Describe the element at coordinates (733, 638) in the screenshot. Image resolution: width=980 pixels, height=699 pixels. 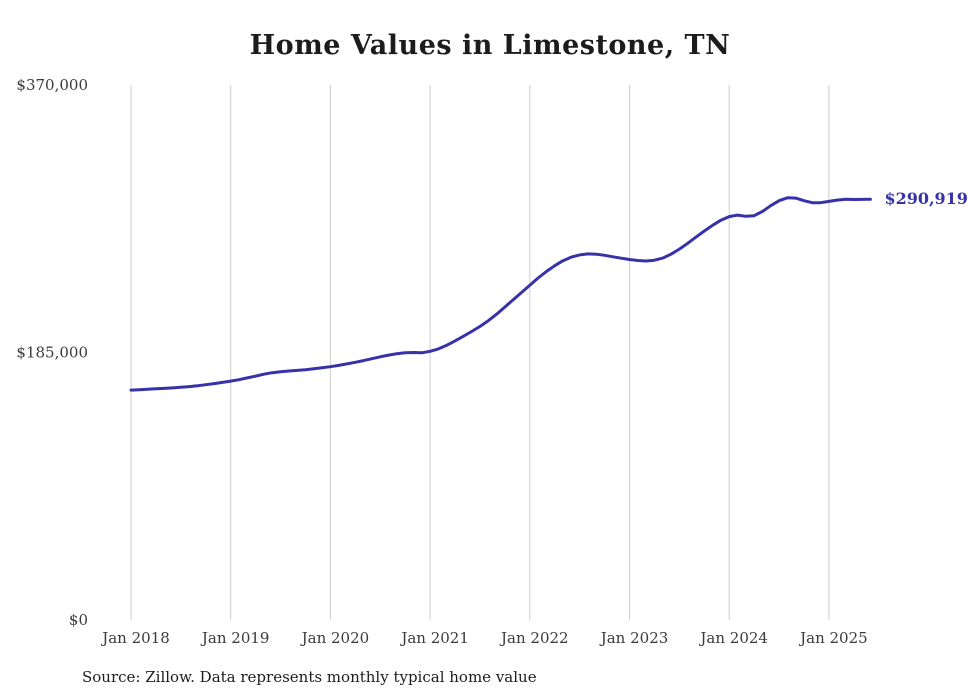
I see `x-tick-label: Jan 2024` at that location.